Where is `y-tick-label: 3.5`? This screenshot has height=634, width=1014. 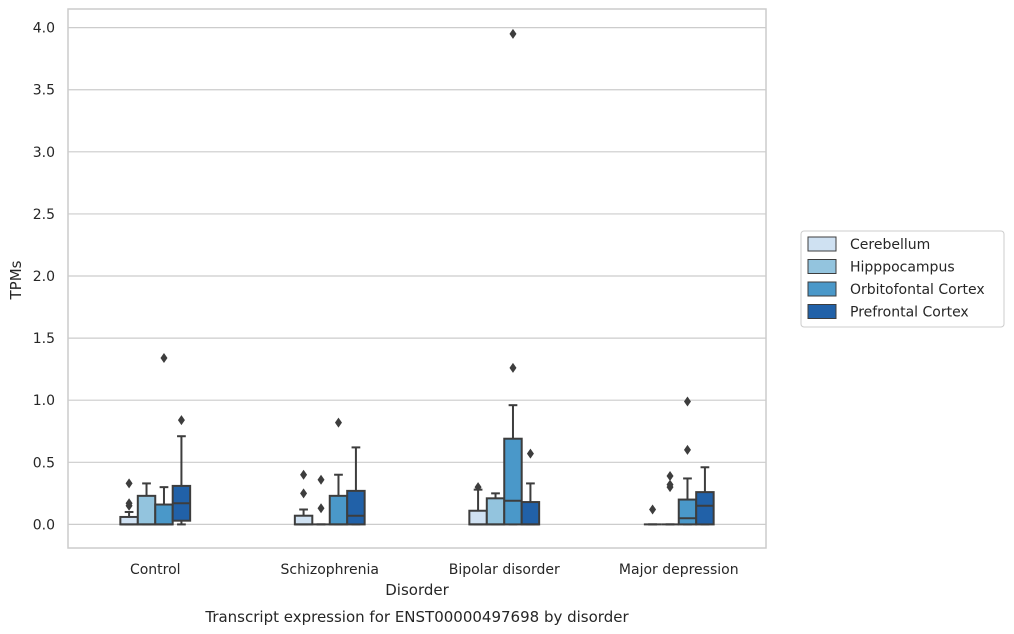 y-tick-label: 3.5 is located at coordinates (44, 91).